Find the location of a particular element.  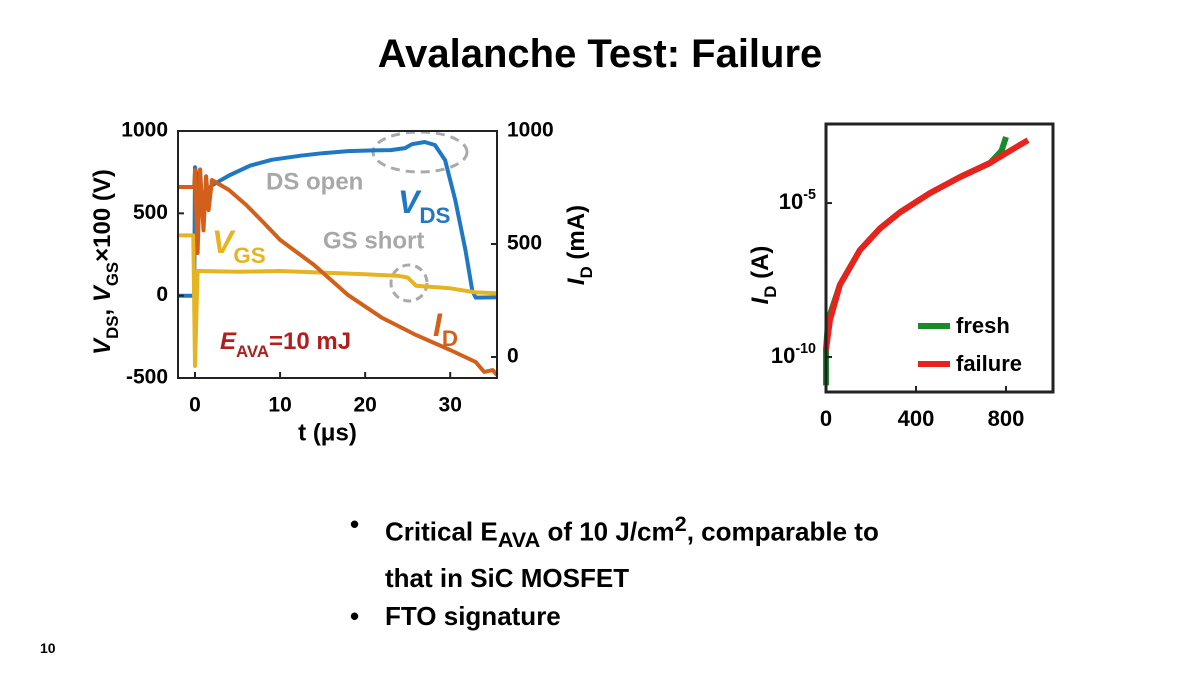

text: 2 is located at coordinates (680, 523).